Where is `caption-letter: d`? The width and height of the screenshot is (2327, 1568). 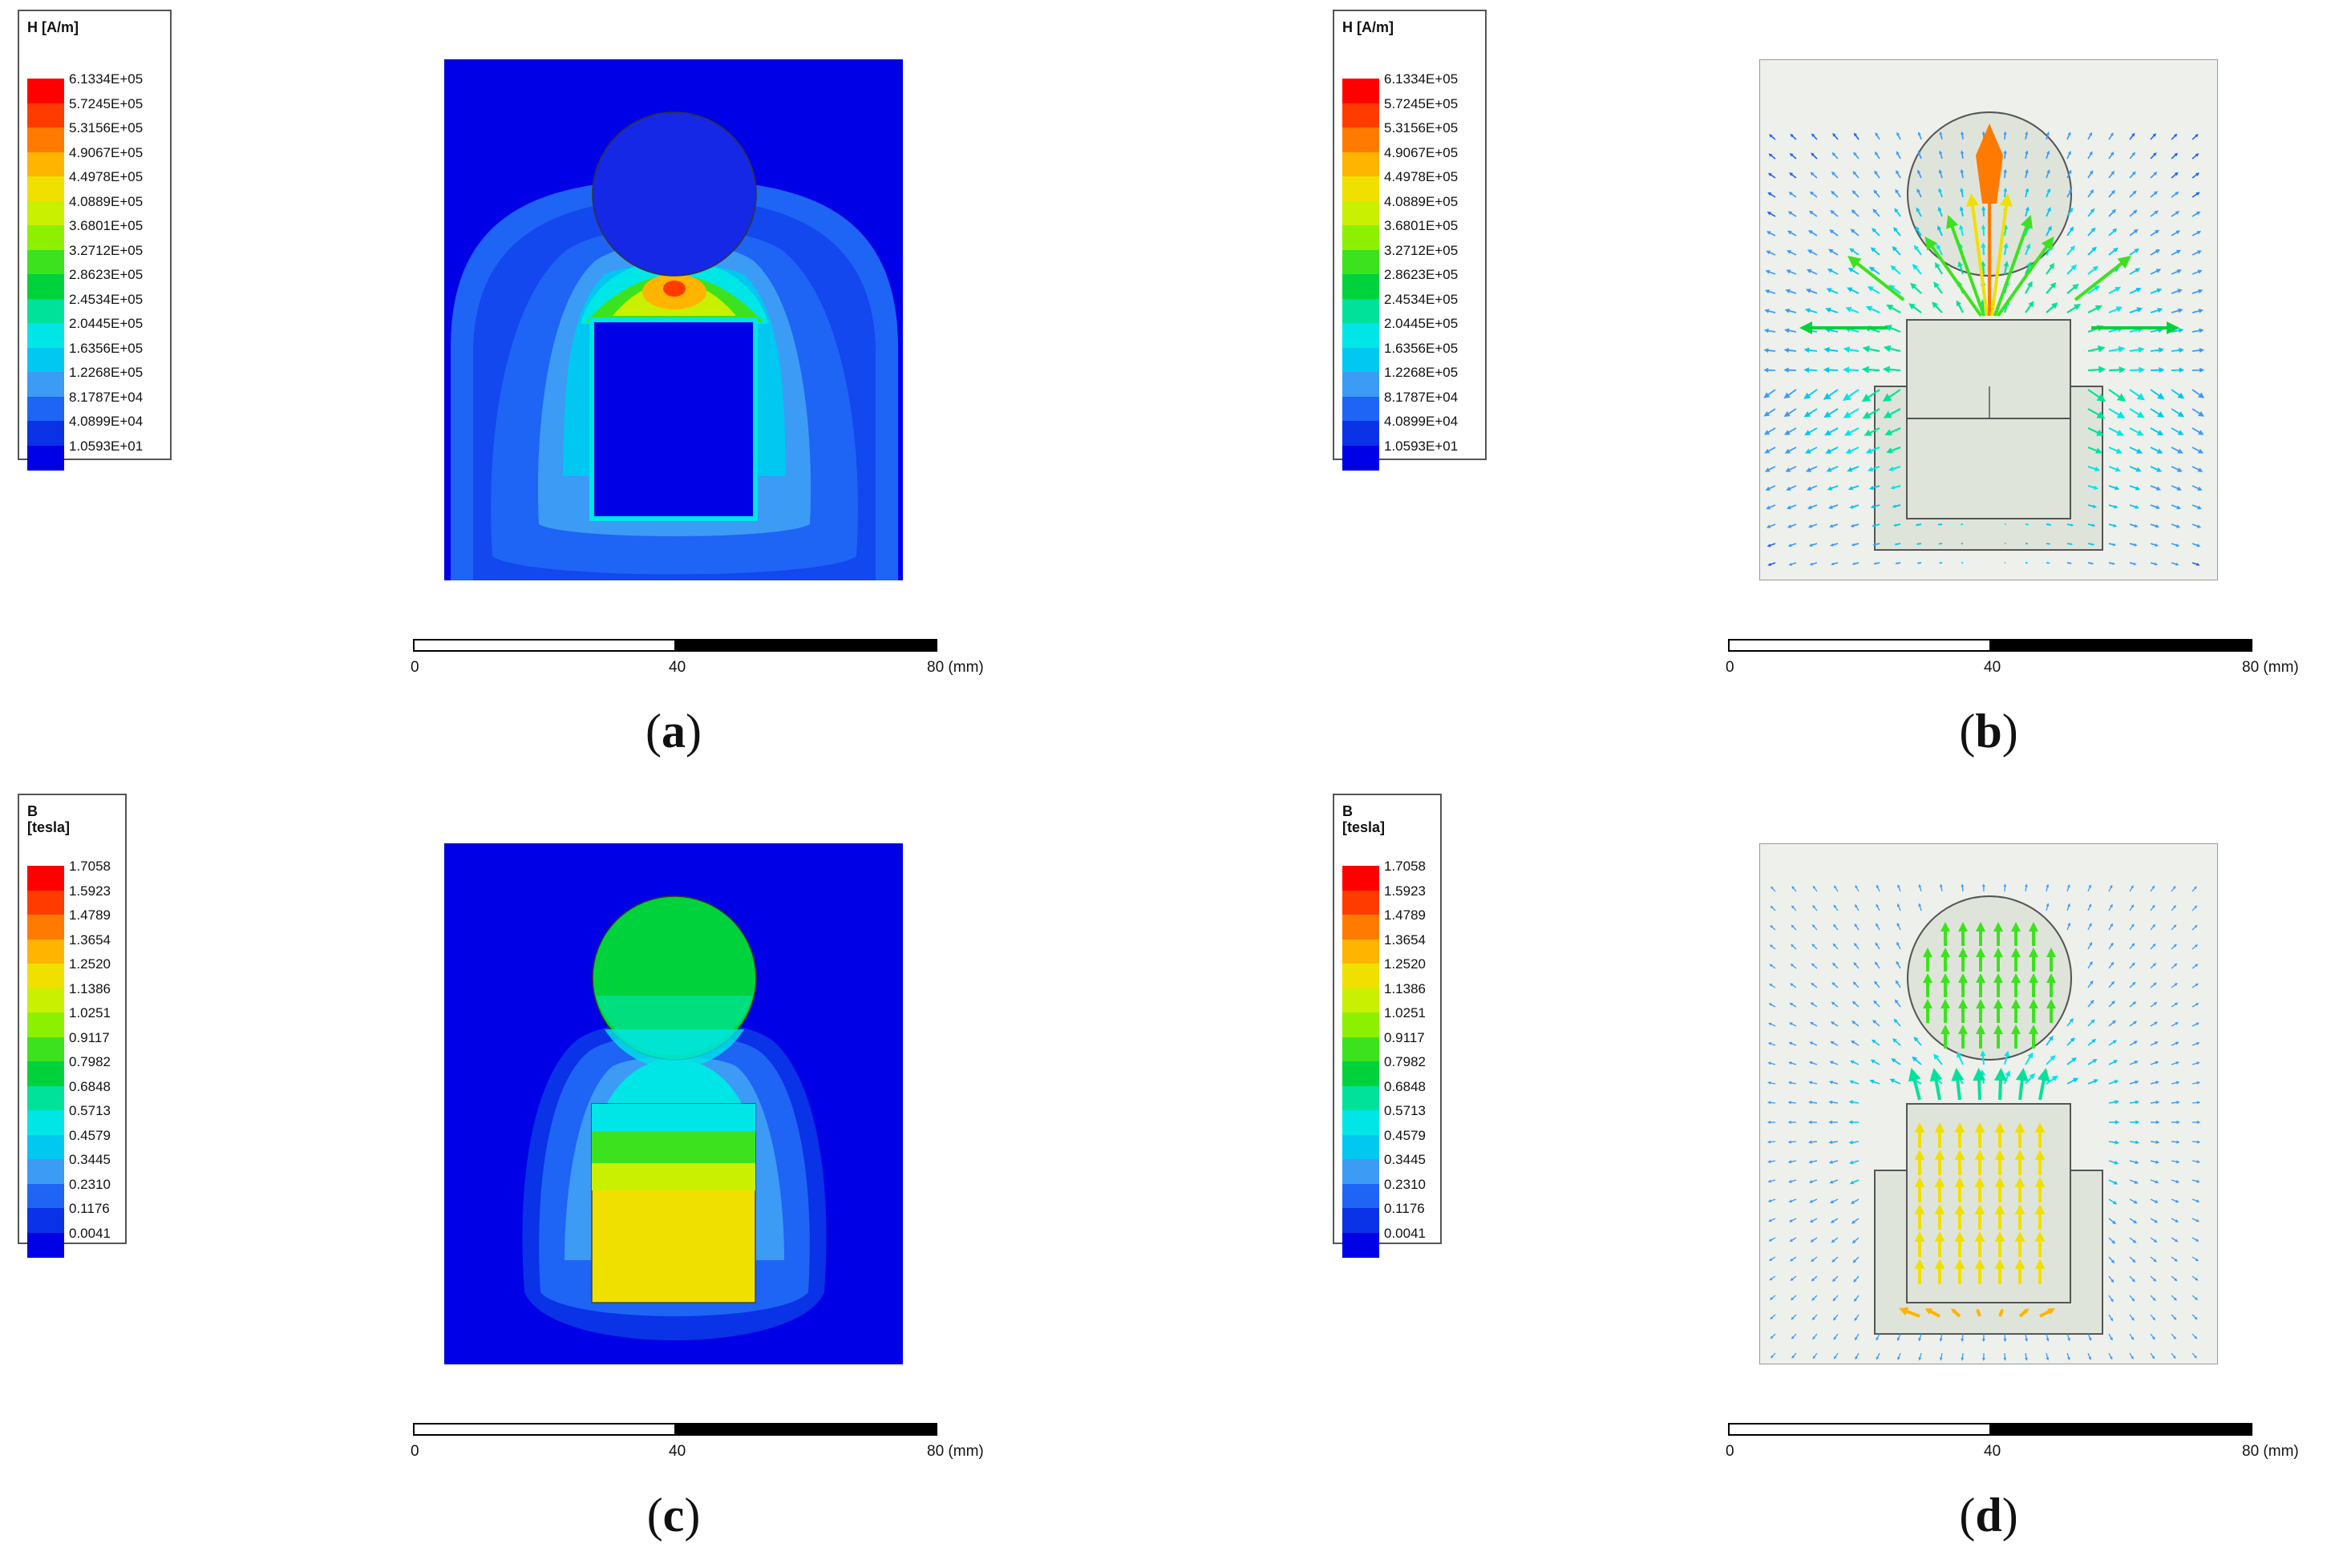
caption-letter: d is located at coordinates (1988, 1515).